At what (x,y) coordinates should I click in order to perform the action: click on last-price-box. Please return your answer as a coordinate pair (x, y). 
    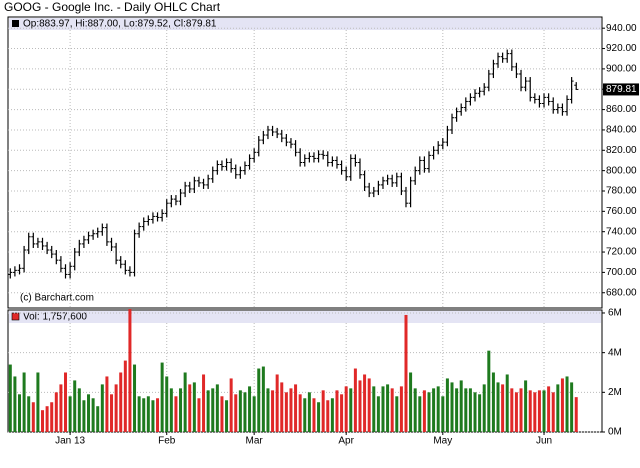
    Looking at the image, I should click on (621, 89).